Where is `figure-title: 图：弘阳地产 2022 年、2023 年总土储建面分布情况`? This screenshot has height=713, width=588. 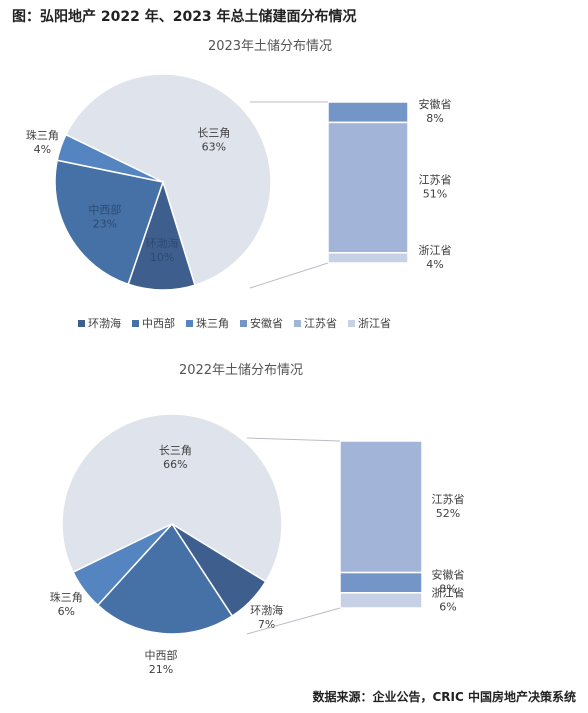
figure-title: 图：弘阳地产 2022 年、2023 年总土储建面分布情况 is located at coordinates (184, 17).